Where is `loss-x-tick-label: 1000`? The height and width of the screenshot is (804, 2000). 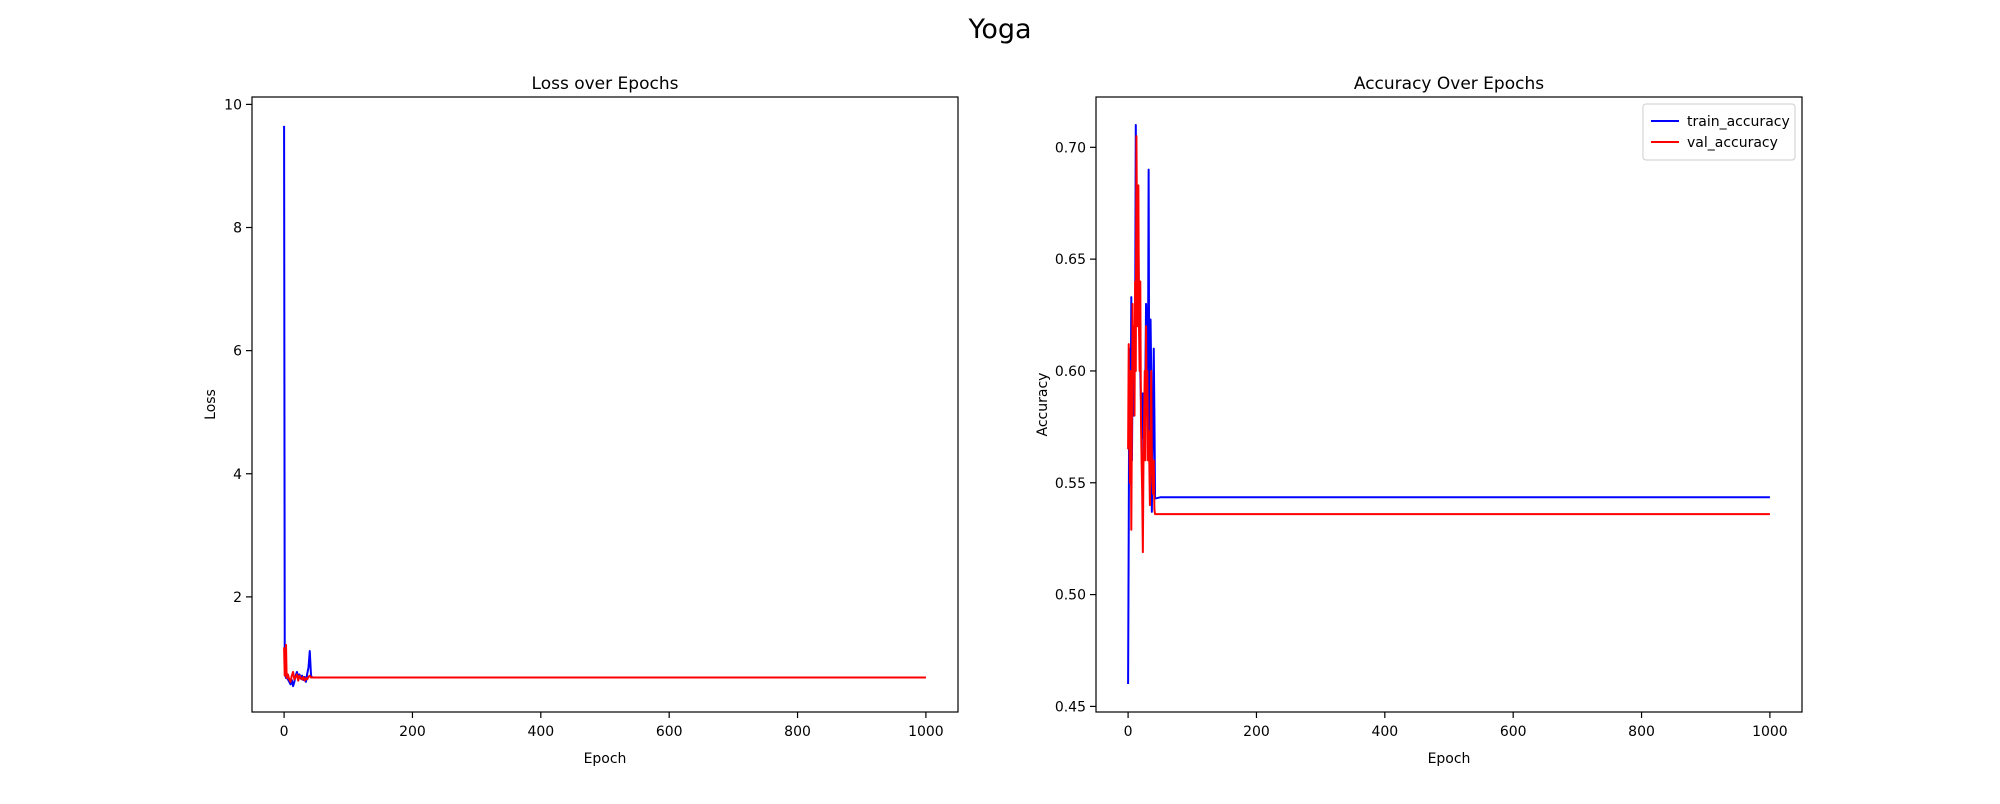 loss-x-tick-label: 1000 is located at coordinates (926, 732).